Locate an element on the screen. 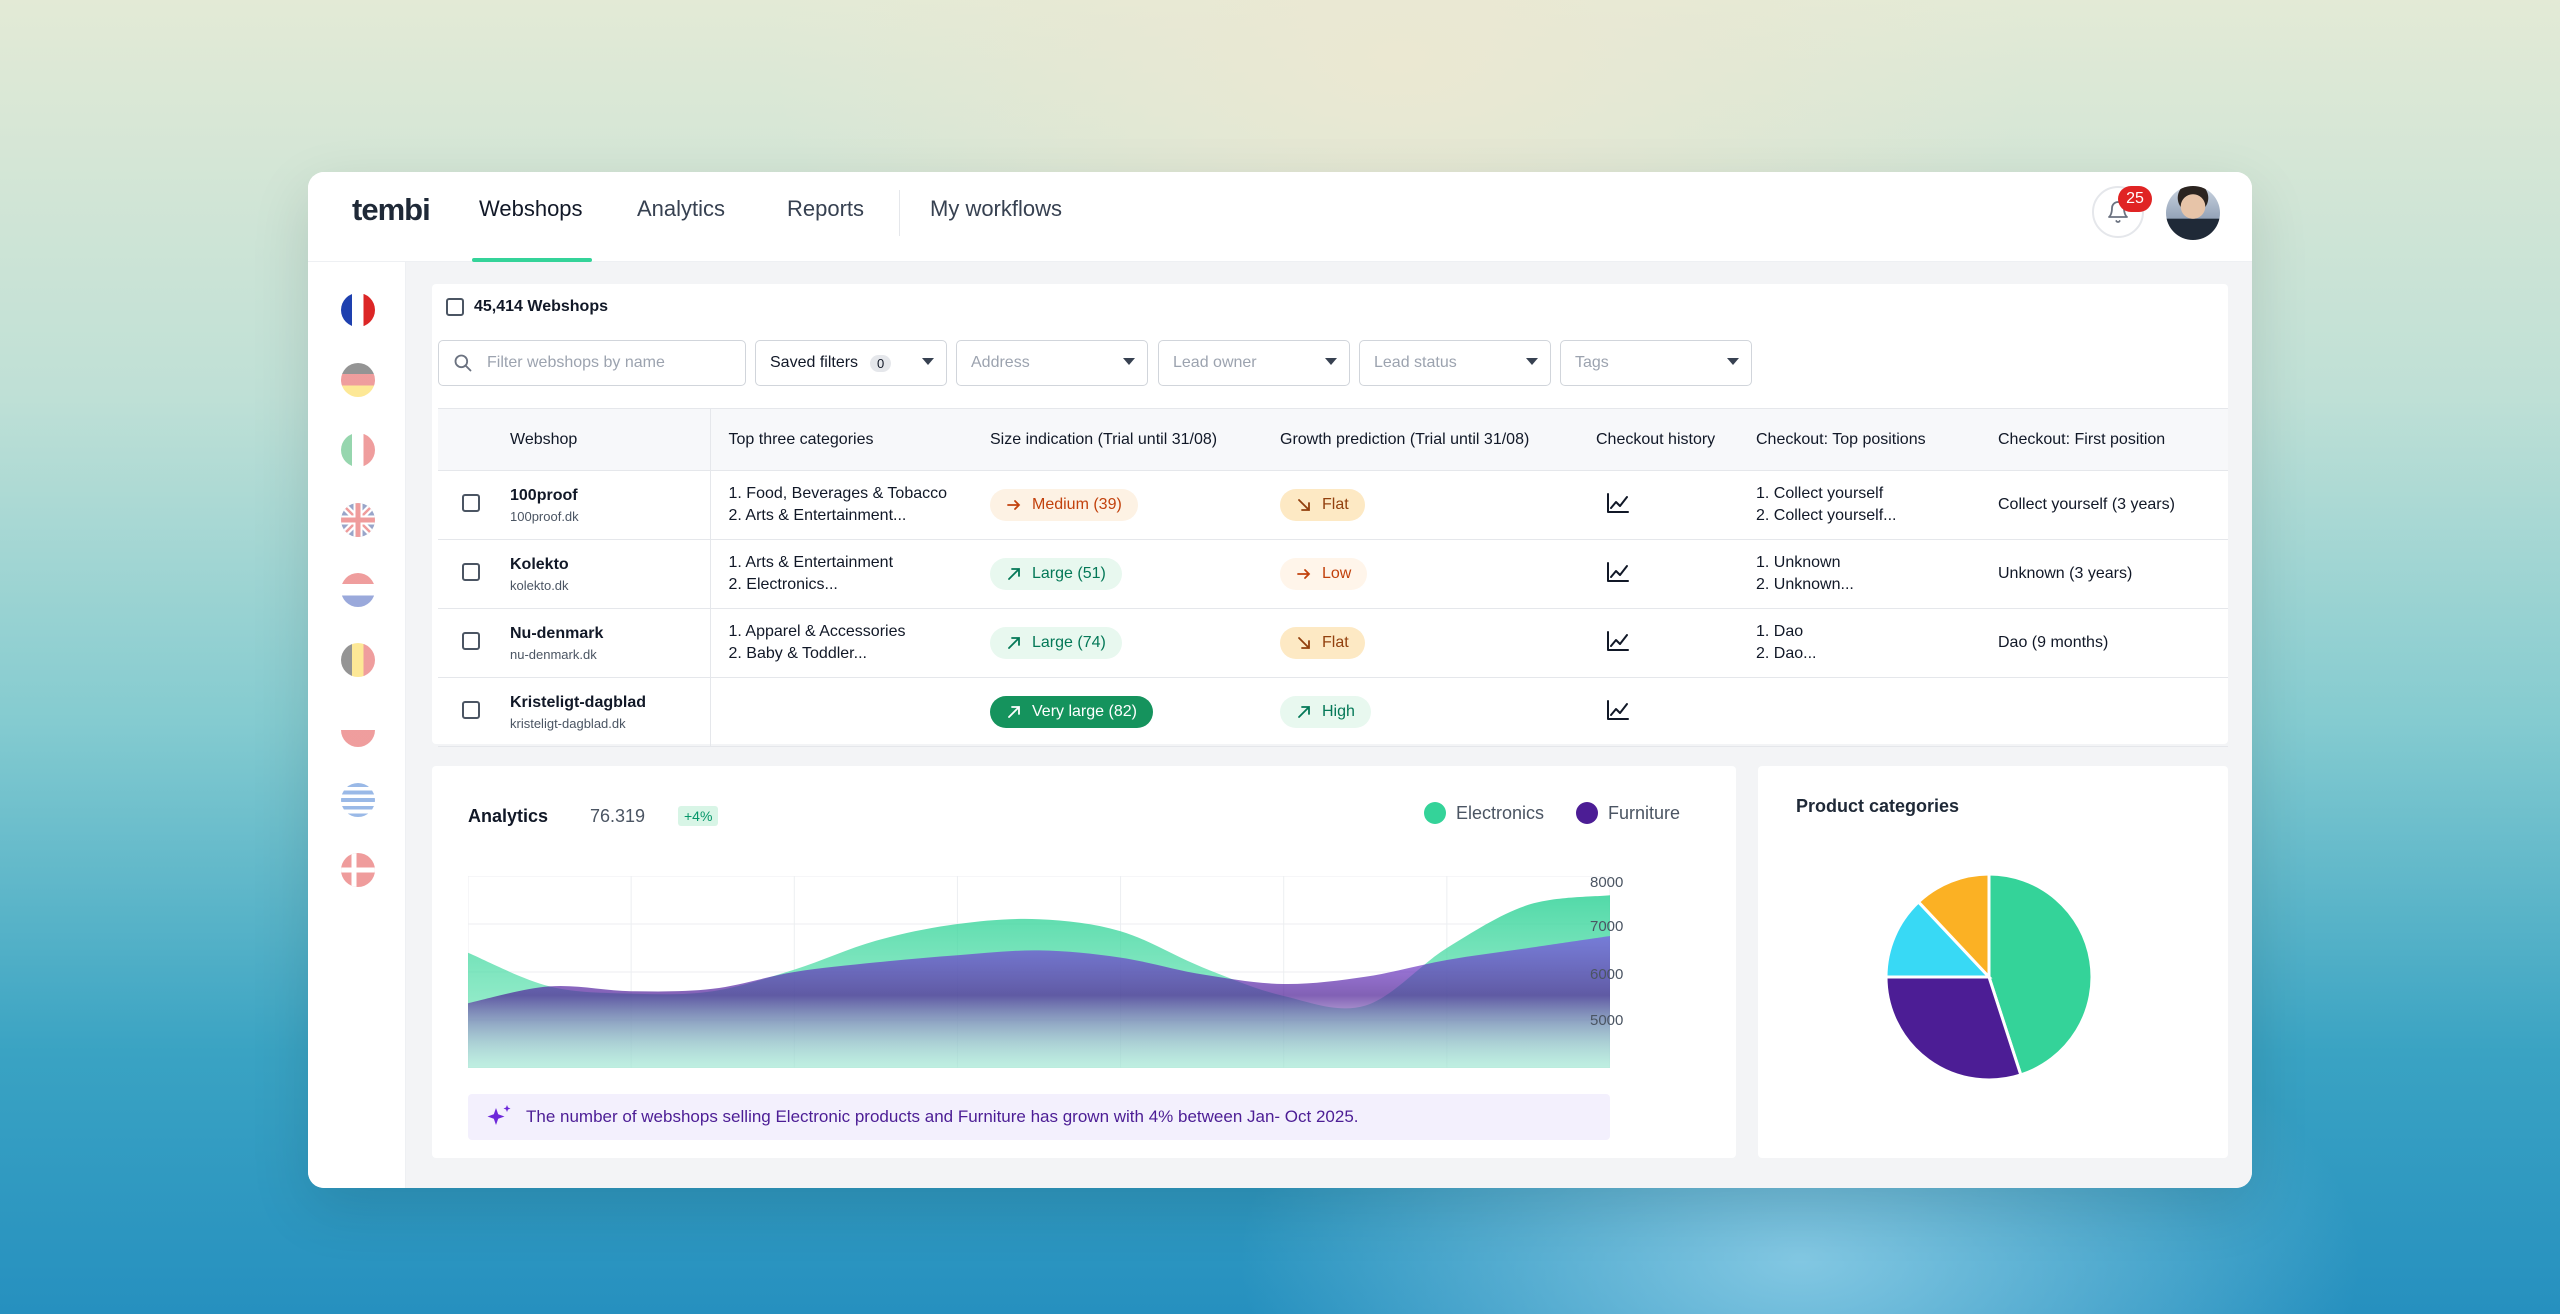 This screenshot has width=2560, height=1314. series-area-furniture is located at coordinates (1039, 1002).